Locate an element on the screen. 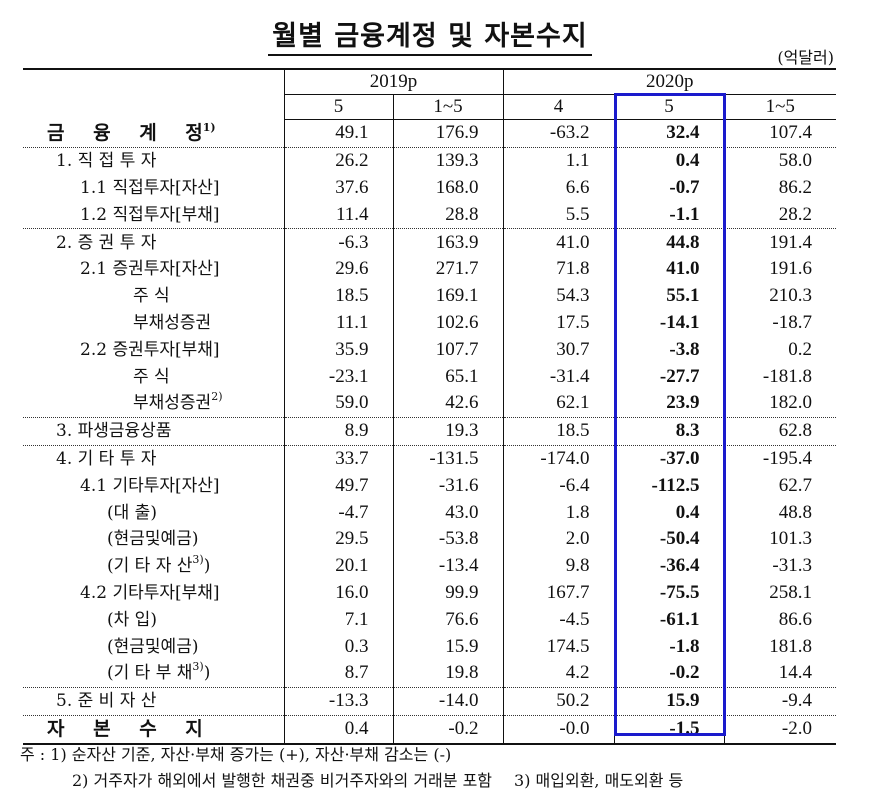 This screenshot has width=870, height=809. row-label: 5. 준 비 자 산 is located at coordinates (153, 701).